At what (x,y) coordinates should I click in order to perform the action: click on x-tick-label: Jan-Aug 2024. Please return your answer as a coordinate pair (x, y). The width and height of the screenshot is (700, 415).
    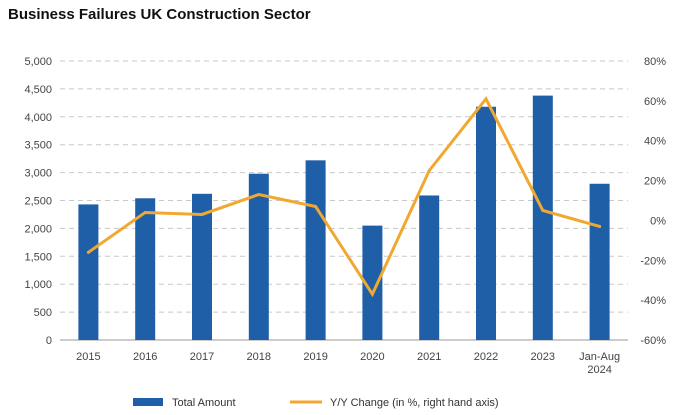
    Looking at the image, I should click on (599, 363).